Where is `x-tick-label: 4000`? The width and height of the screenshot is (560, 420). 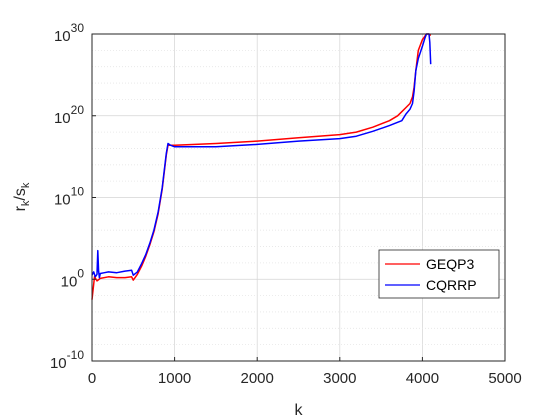 x-tick-label: 4000 is located at coordinates (422, 378).